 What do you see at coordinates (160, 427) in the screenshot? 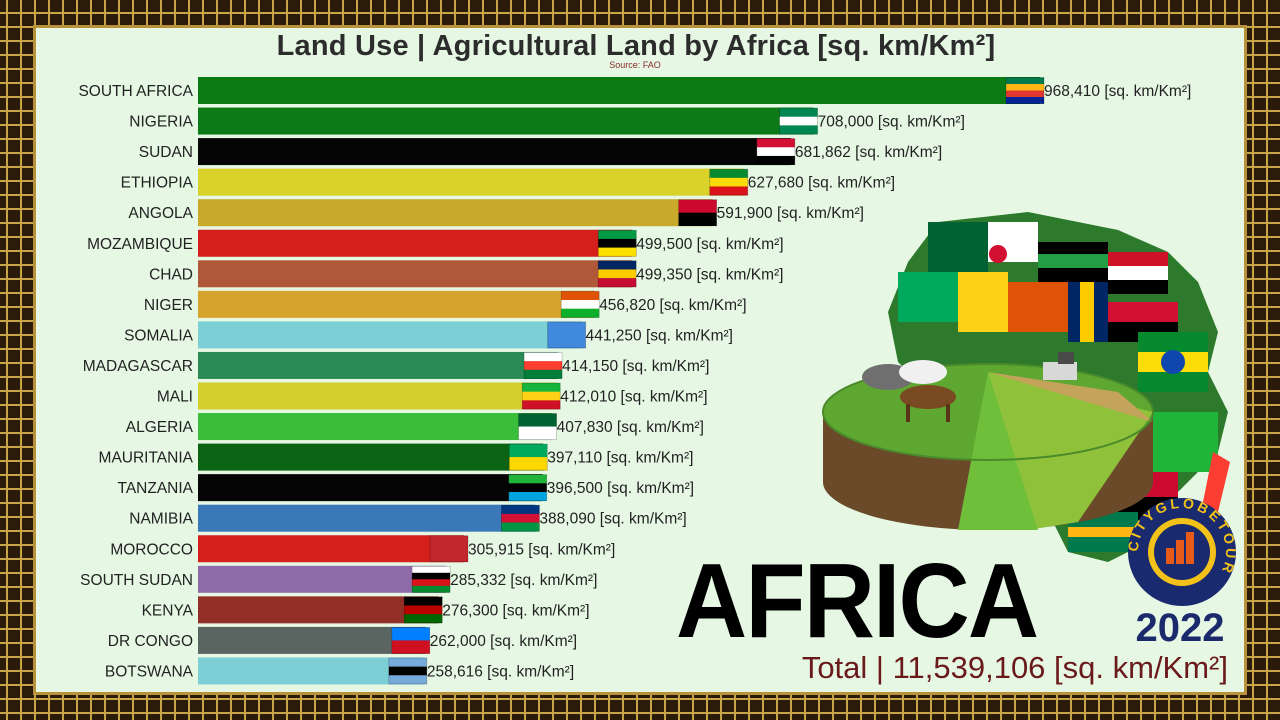
I see `category-label: ALGERIA` at bounding box center [160, 427].